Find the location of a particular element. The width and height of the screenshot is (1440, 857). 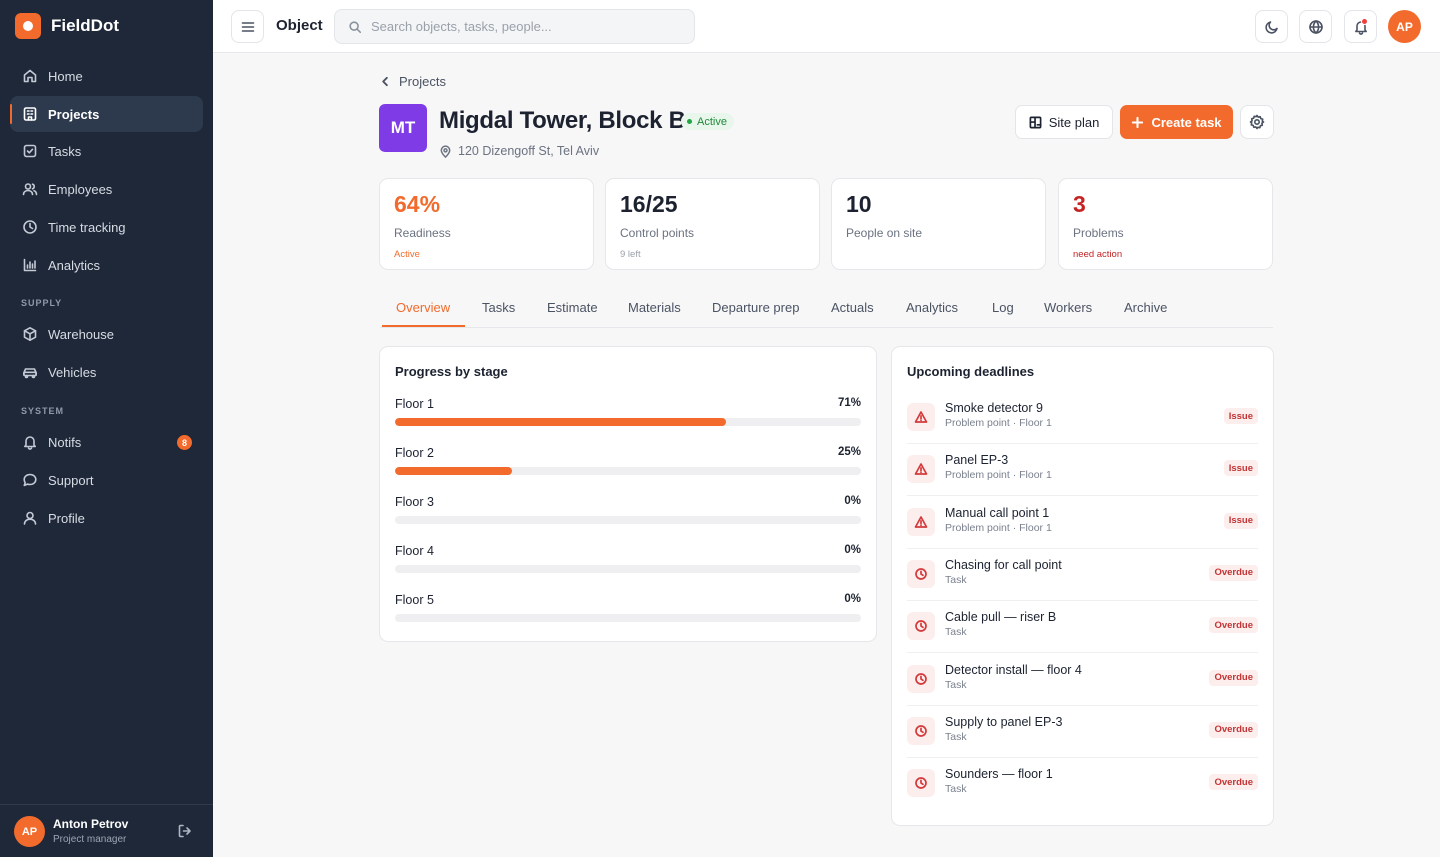

status-dot is located at coordinates (689, 121).